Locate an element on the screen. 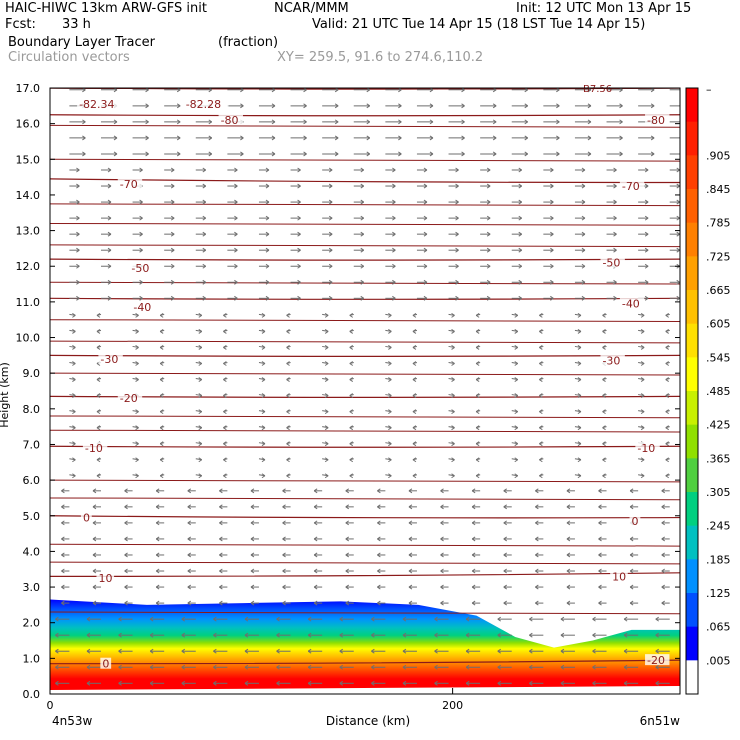 Image resolution: width=740 pixels, height=740 pixels. y-tick-label-8: 8.0 is located at coordinates (32, 409).